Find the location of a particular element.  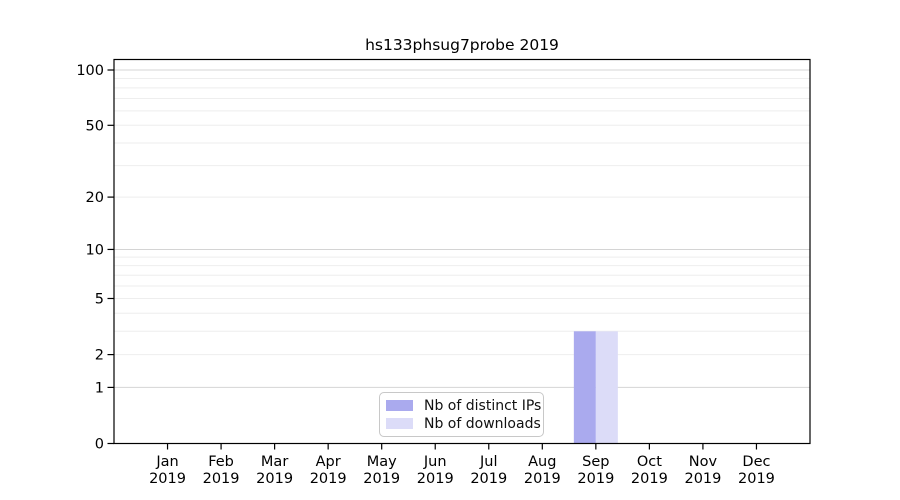

x-tick-label-month: Jan is located at coordinates (166, 462).